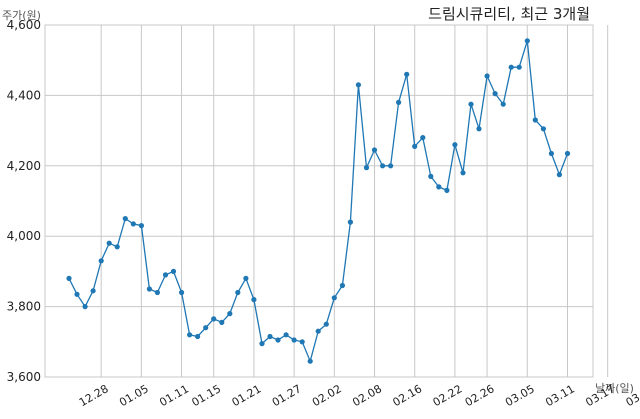 This screenshot has height=419, width=640. Describe the element at coordinates (480, 395) in the screenshot. I see `x-tick-label: 02.26` at that location.